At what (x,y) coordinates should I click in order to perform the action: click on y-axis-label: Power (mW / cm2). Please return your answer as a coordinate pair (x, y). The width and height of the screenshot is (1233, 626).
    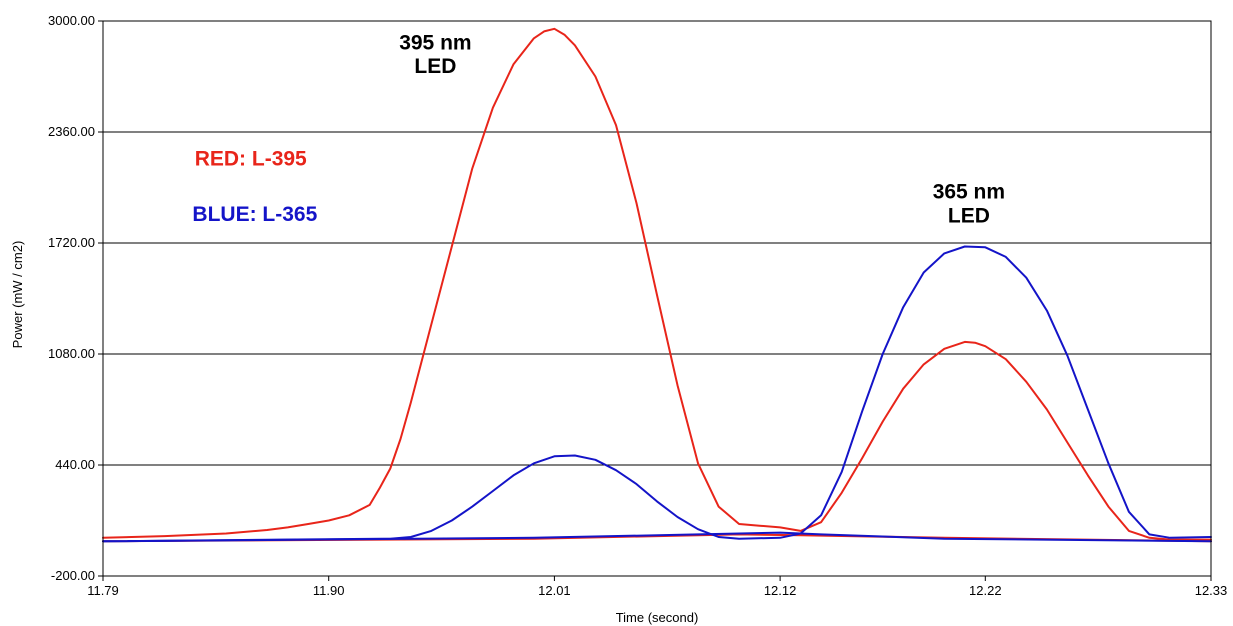
    Looking at the image, I should click on (17, 295).